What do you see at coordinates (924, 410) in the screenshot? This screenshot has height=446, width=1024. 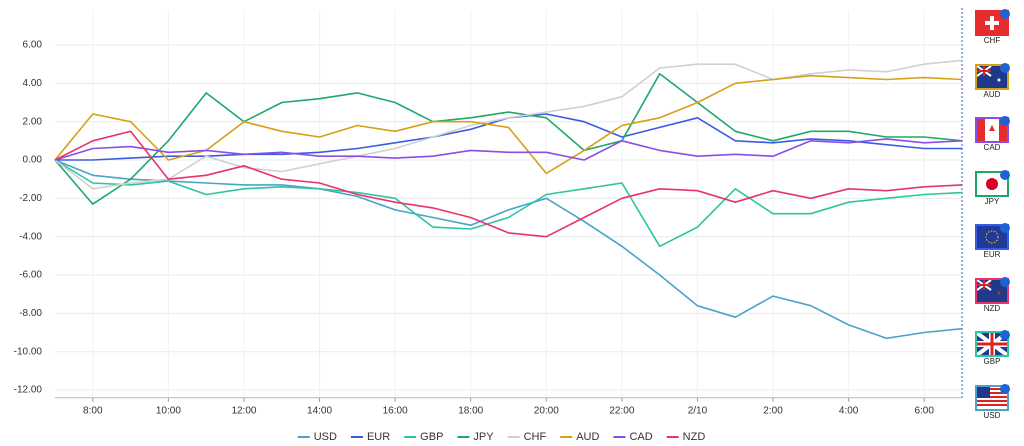 I see `x-tick-label: 6:00` at bounding box center [924, 410].